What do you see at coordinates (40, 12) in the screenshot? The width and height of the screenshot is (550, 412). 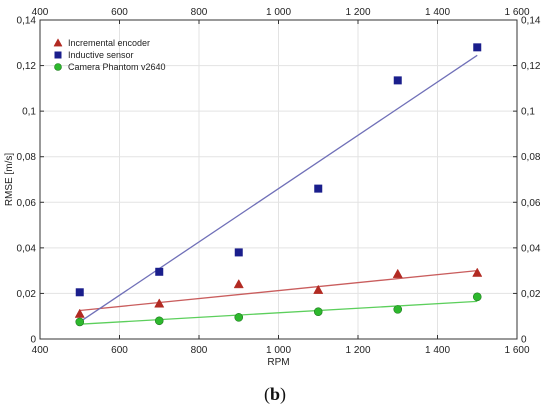 I see `x-tick-label-top: 400` at bounding box center [40, 12].